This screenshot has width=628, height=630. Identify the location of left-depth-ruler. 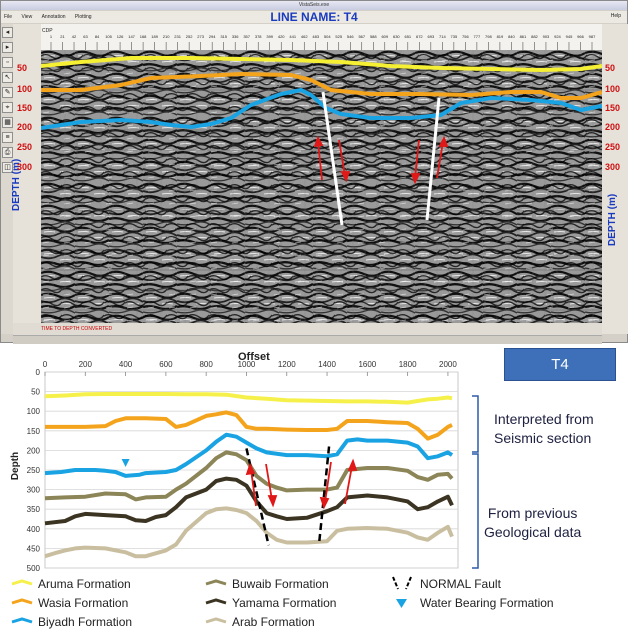
(27, 179).